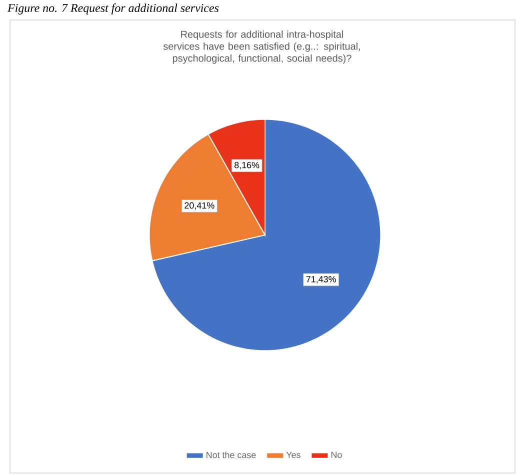 This screenshot has height=475, width=517. I want to click on data-label: 71,43%, so click(321, 280).